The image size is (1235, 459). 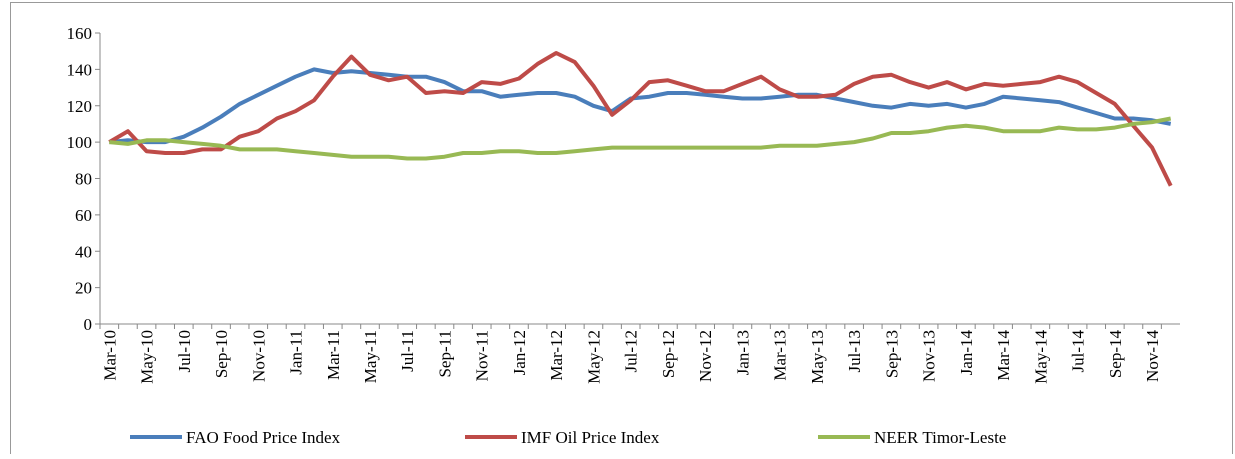 I want to click on x-tick-label: Mar-10, so click(x=109, y=355).